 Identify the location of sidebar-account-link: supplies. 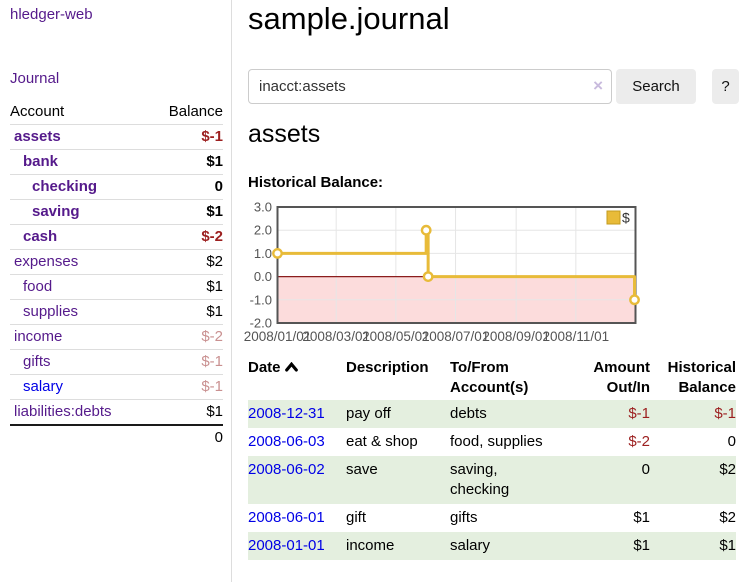
(51, 311).